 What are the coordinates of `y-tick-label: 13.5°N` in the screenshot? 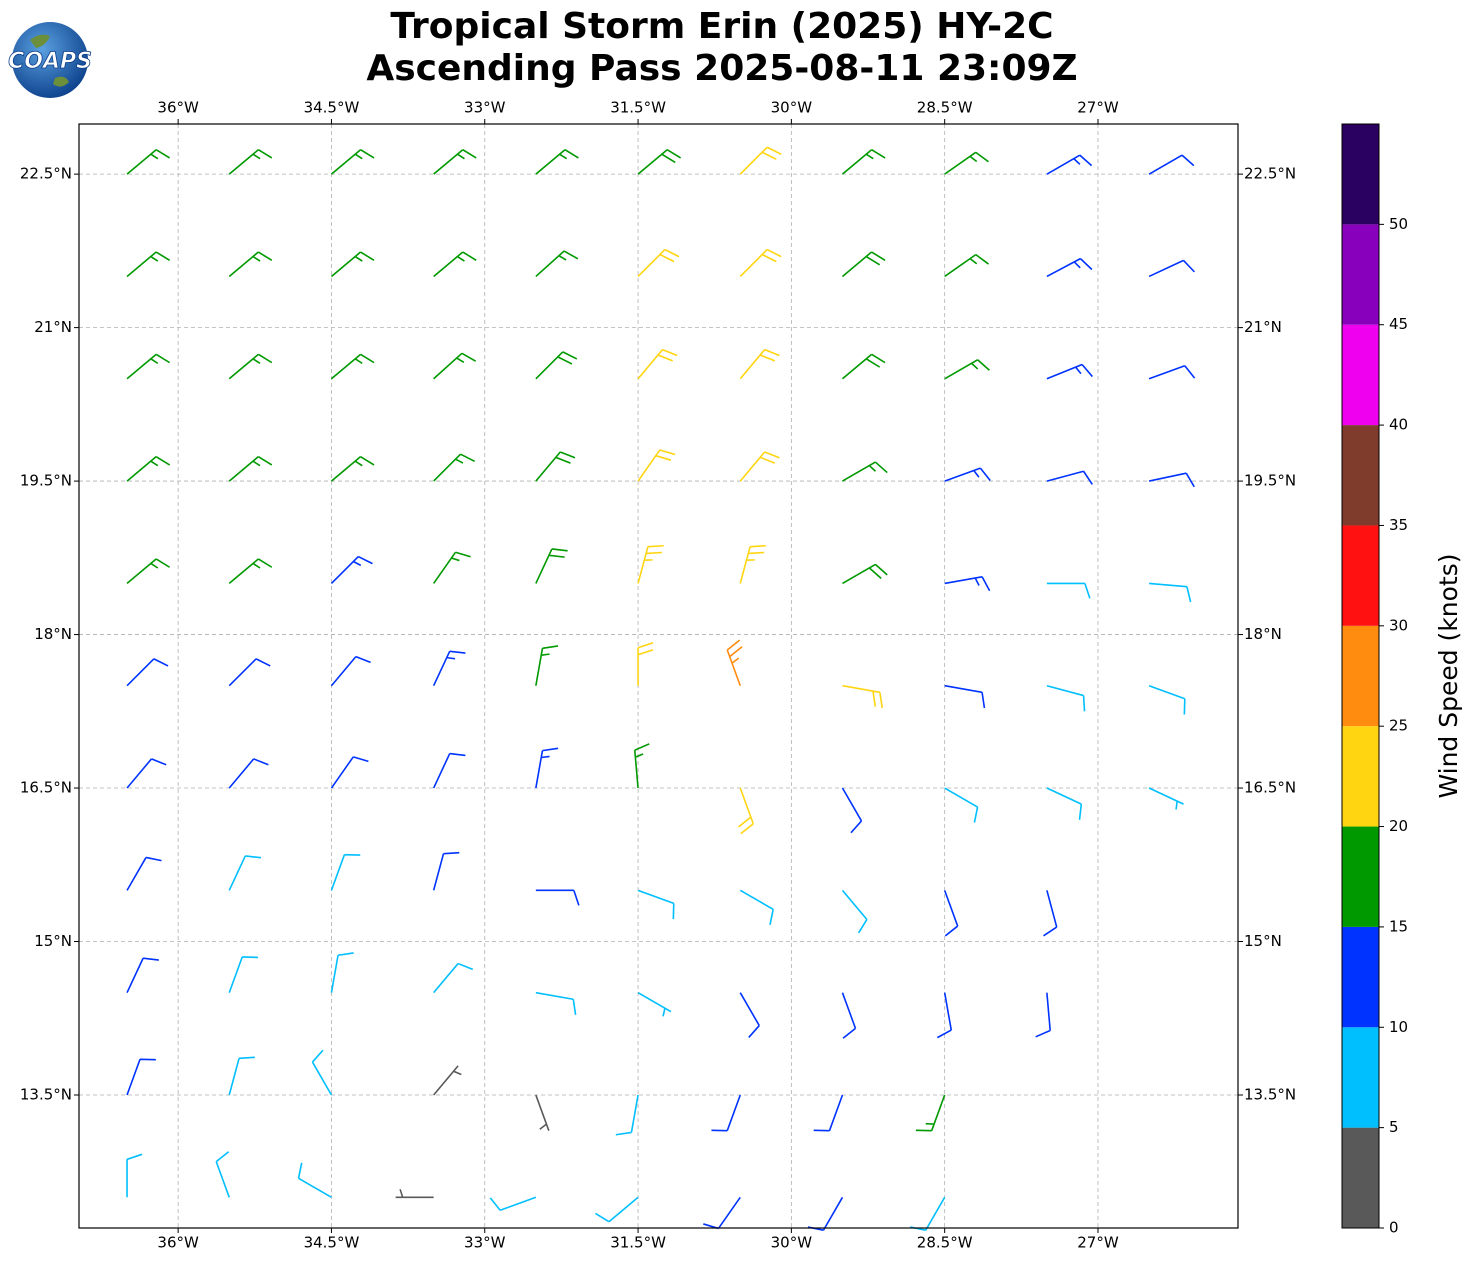 It's located at (46, 1094).